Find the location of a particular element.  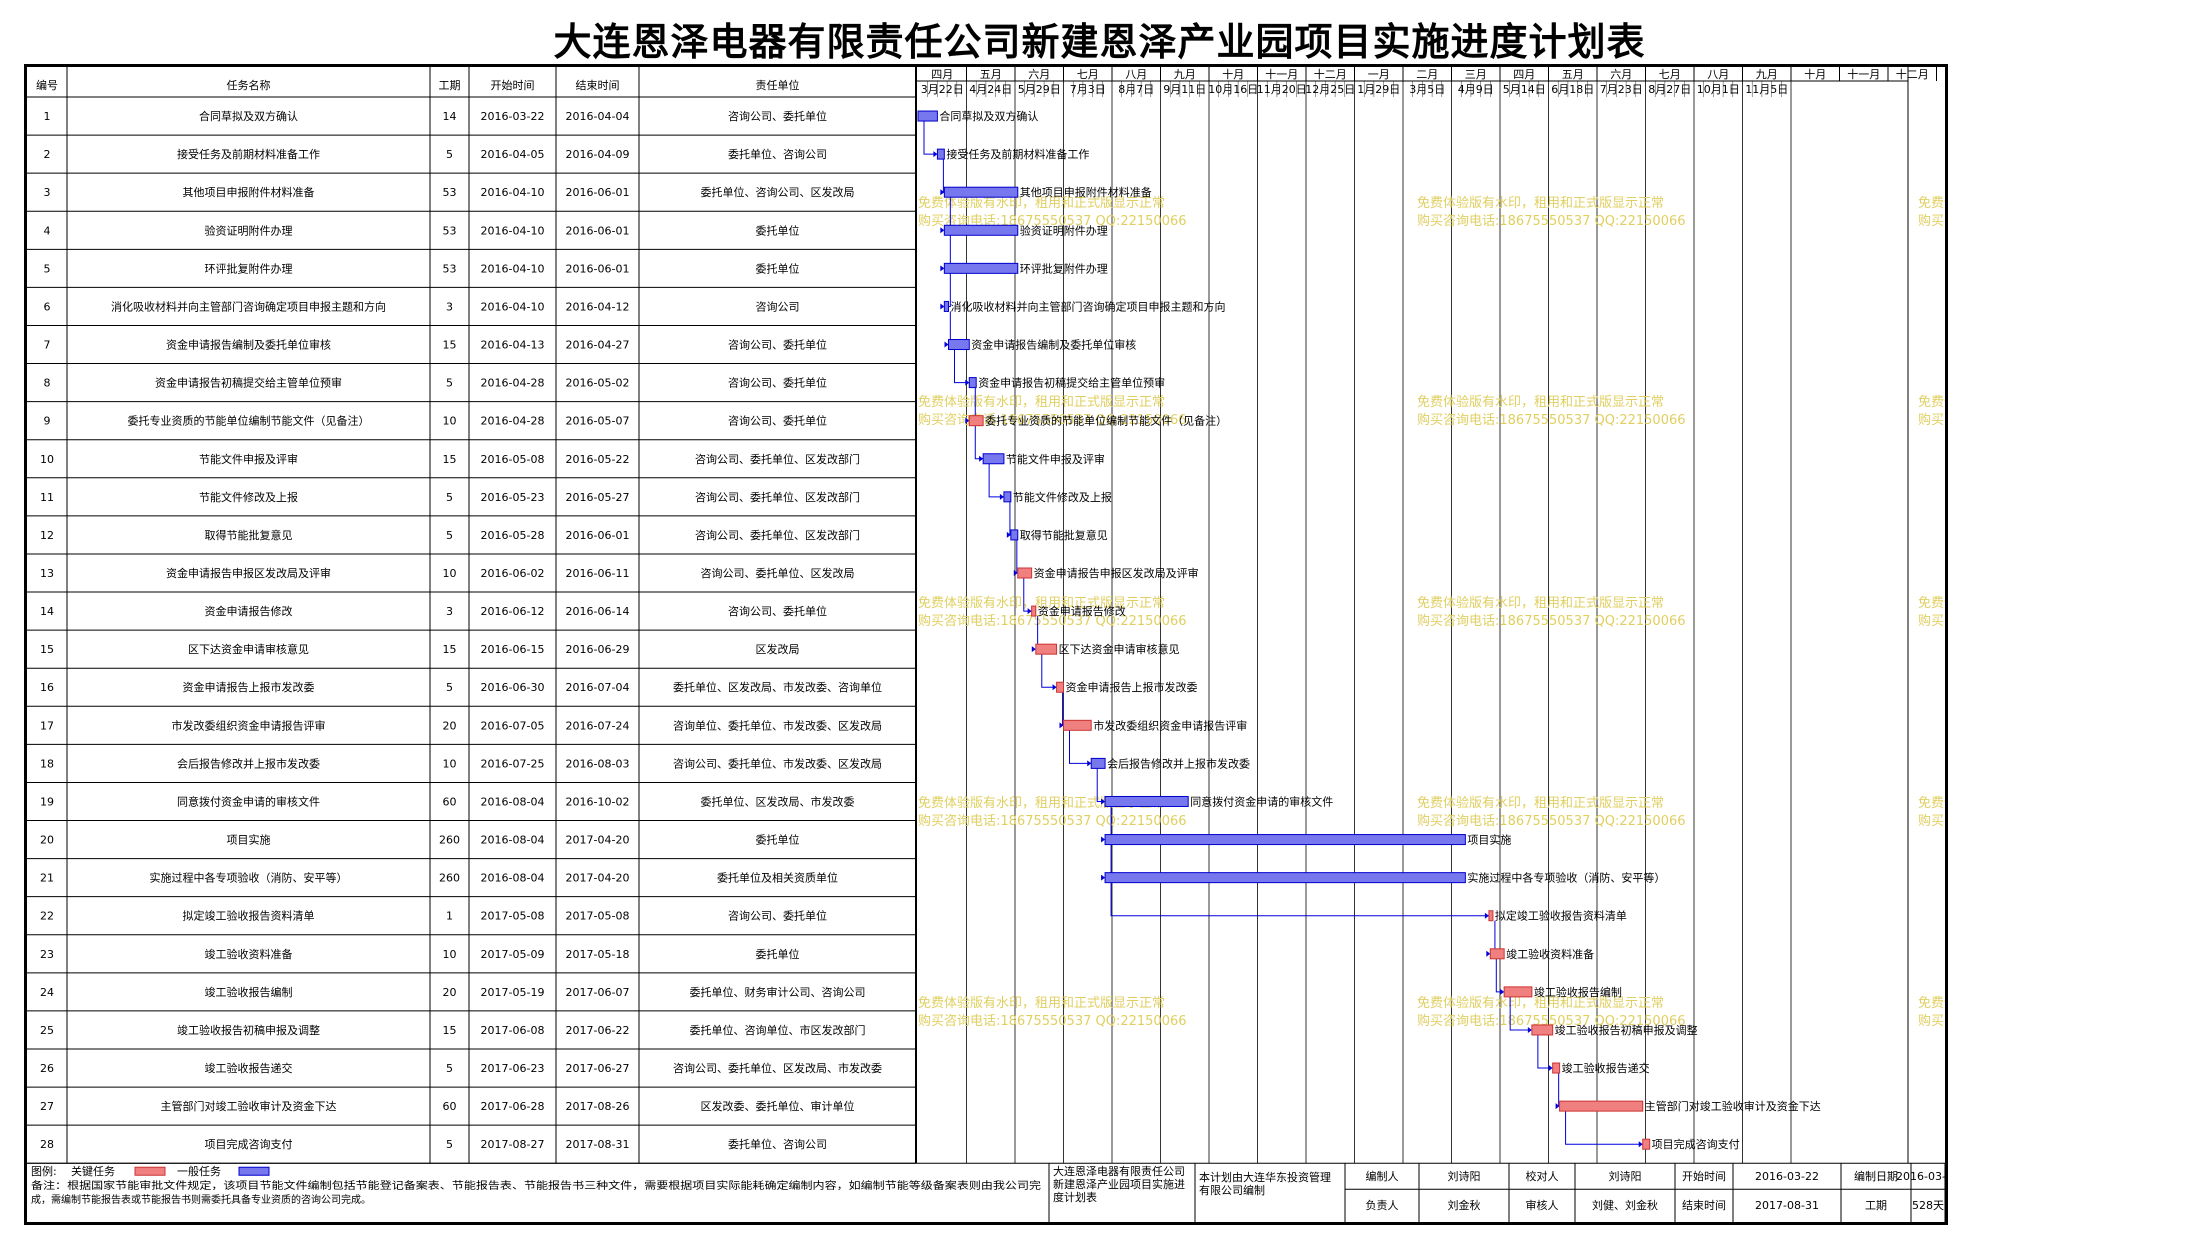

cell-duration: 3 is located at coordinates (449, 611).